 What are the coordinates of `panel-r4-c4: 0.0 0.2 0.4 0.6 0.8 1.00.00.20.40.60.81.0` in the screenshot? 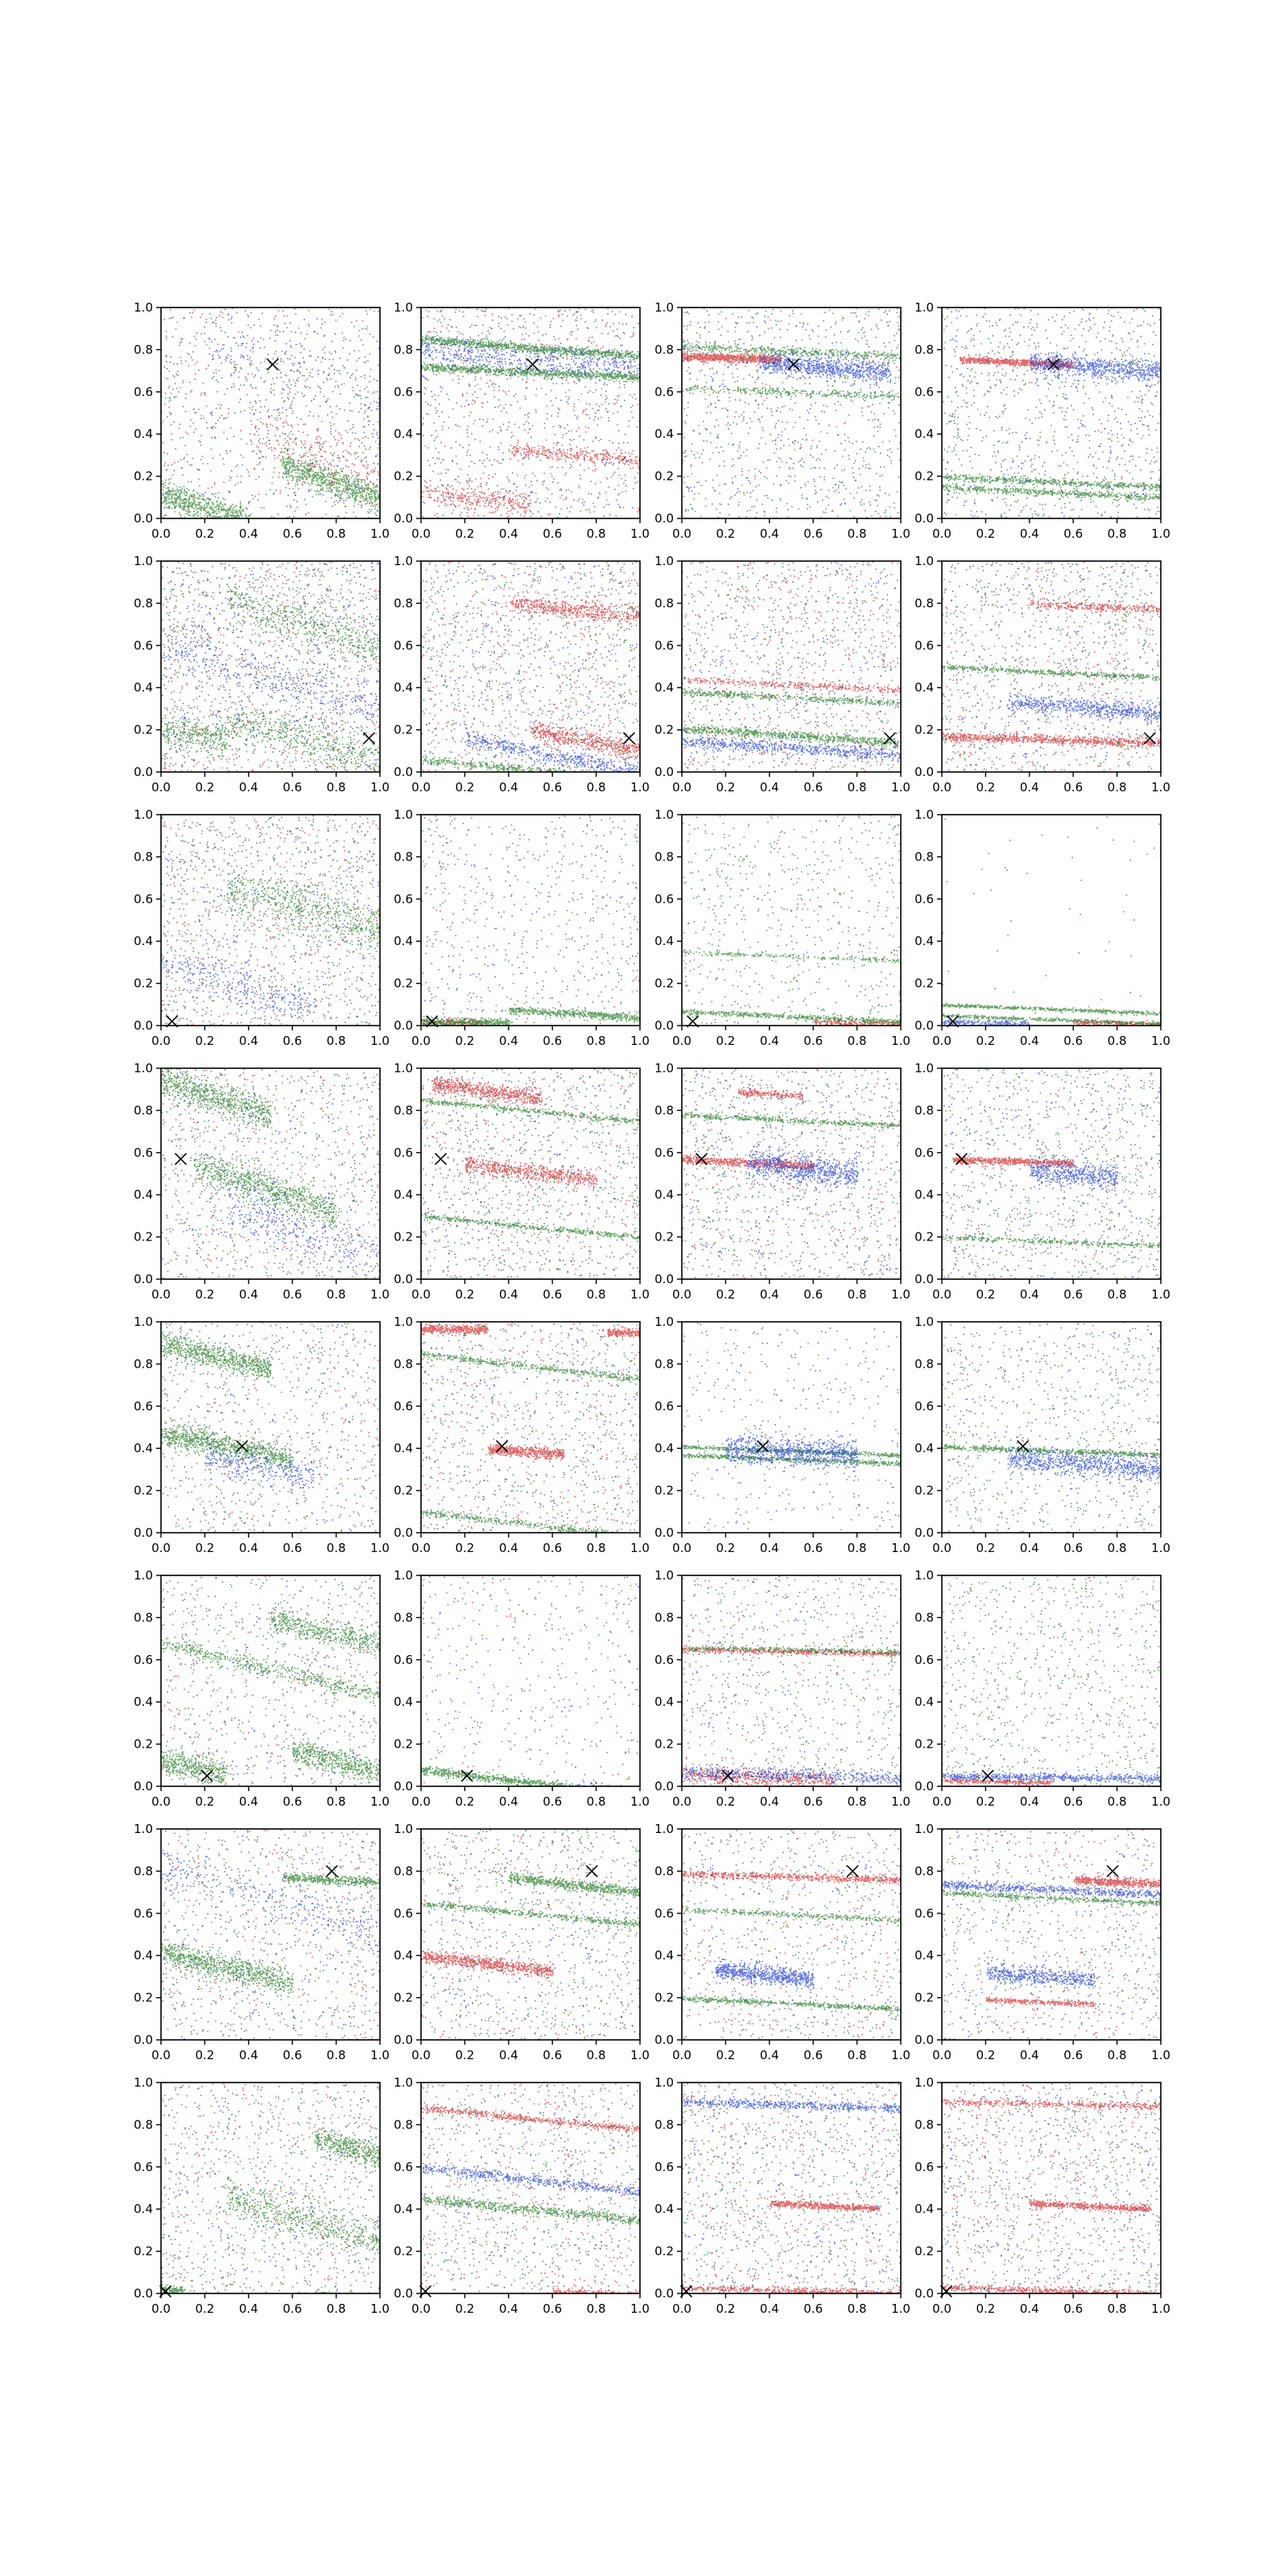 It's located at (1042, 1181).